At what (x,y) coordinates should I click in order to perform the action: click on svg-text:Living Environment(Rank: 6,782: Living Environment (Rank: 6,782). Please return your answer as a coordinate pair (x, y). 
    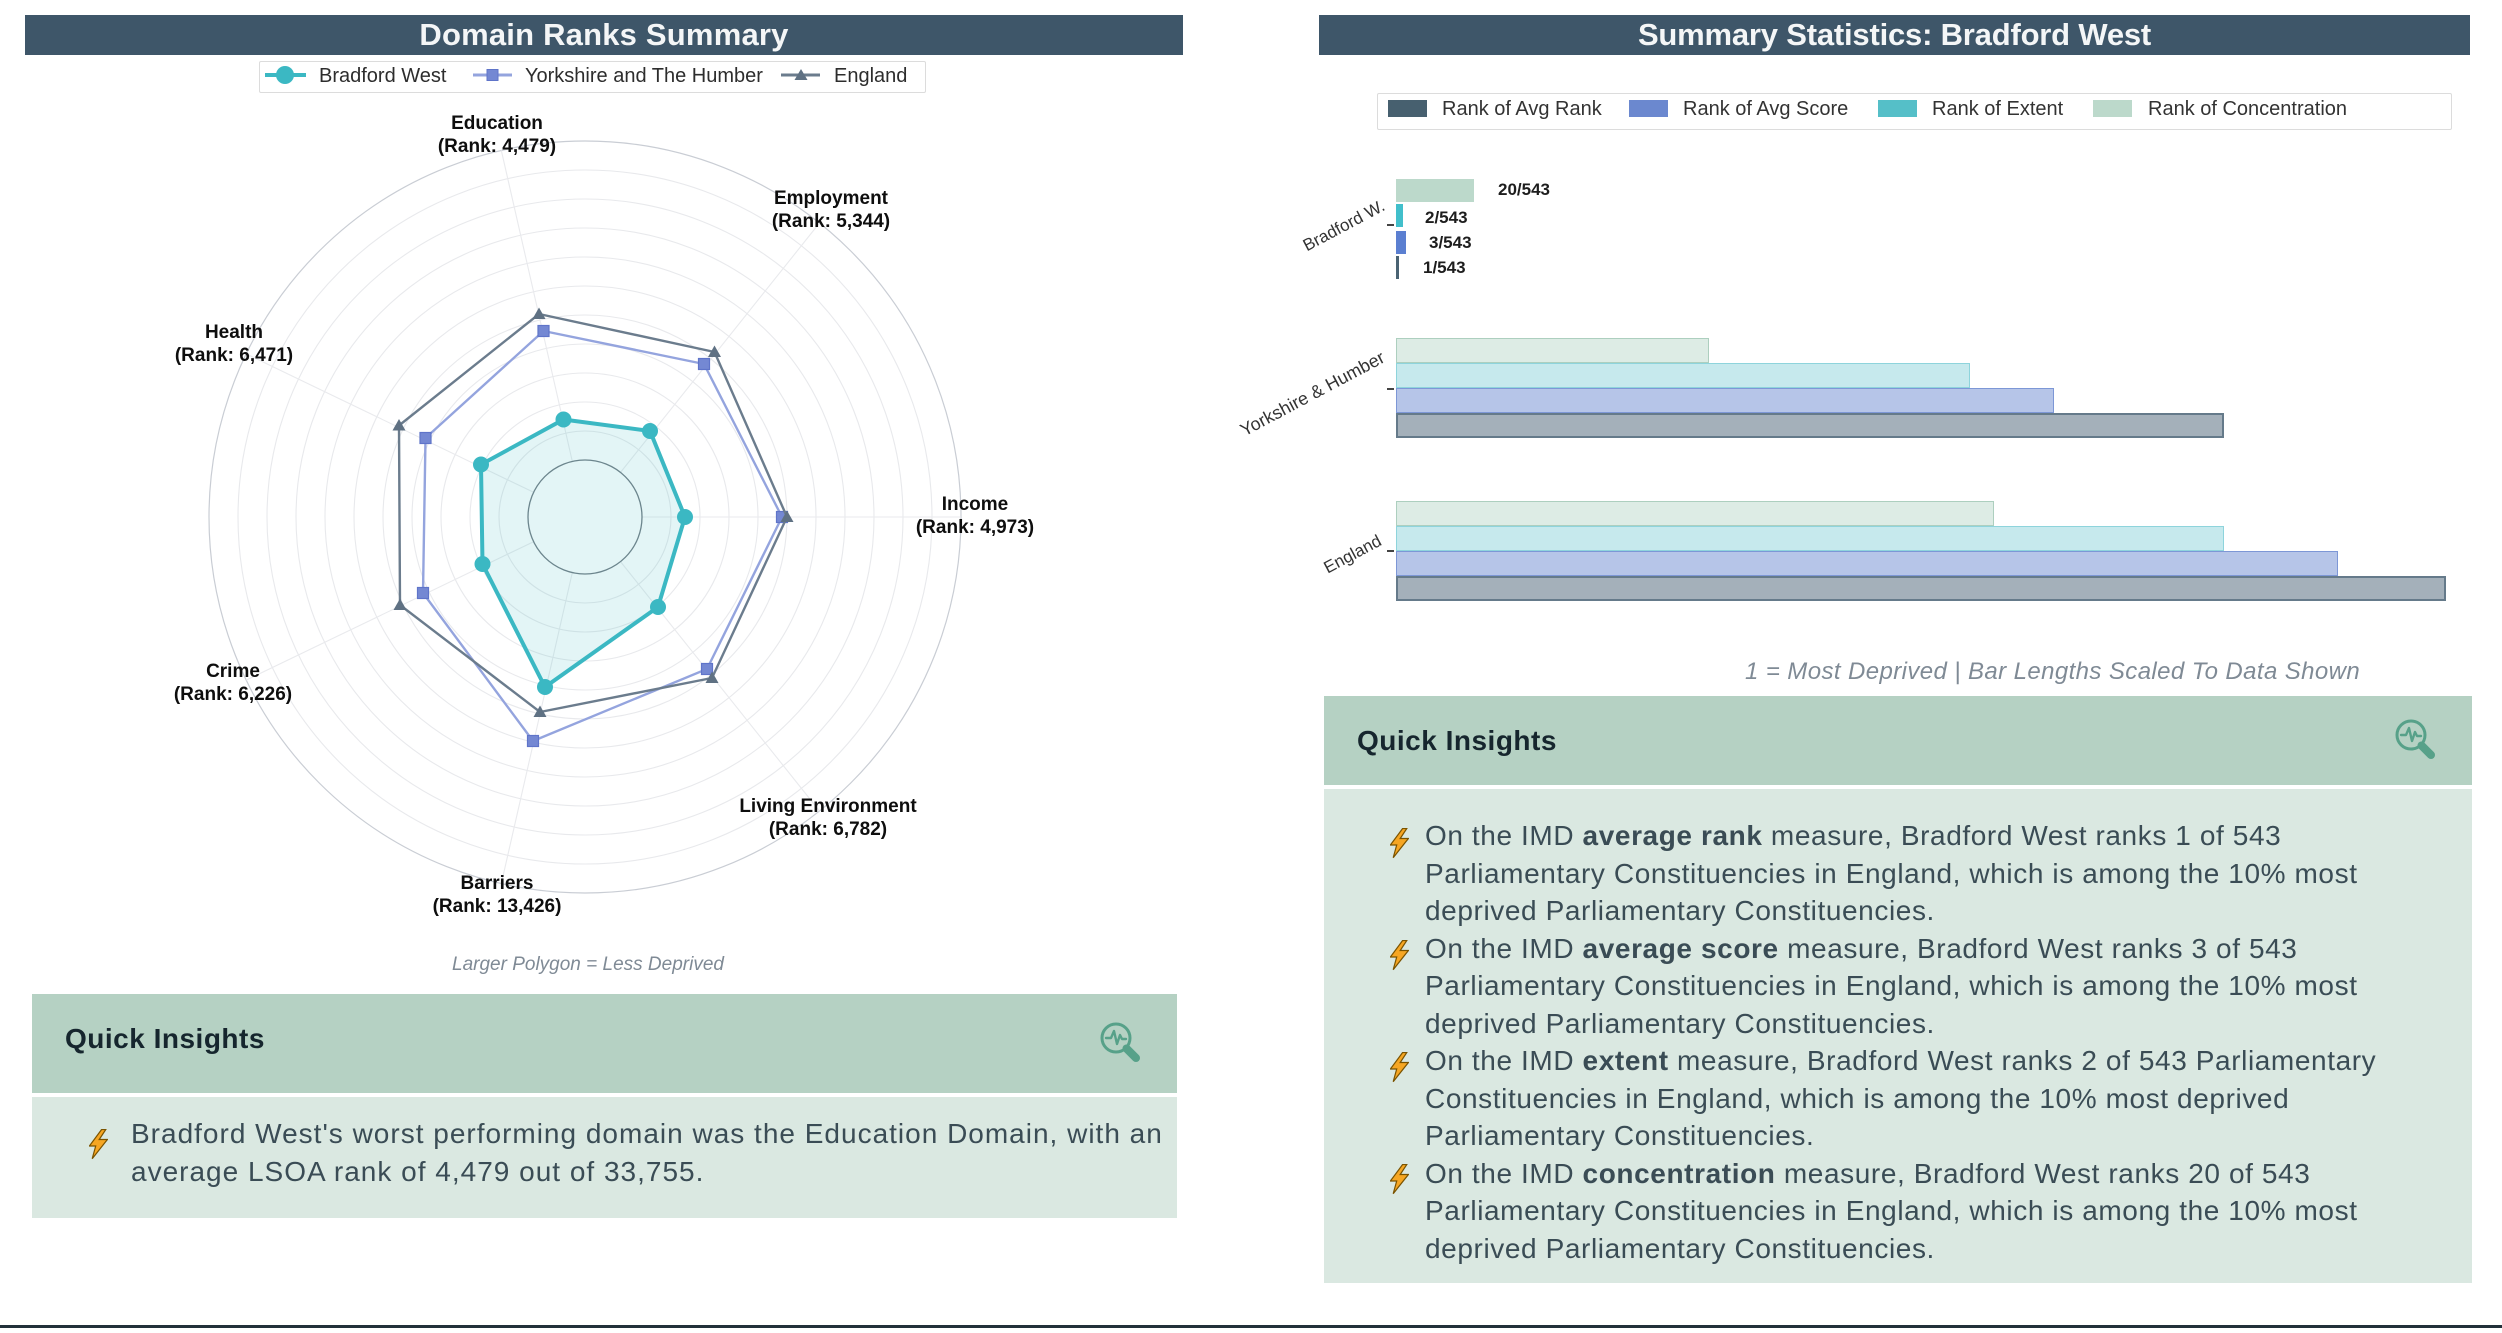
    Looking at the image, I should click on (828, 818).